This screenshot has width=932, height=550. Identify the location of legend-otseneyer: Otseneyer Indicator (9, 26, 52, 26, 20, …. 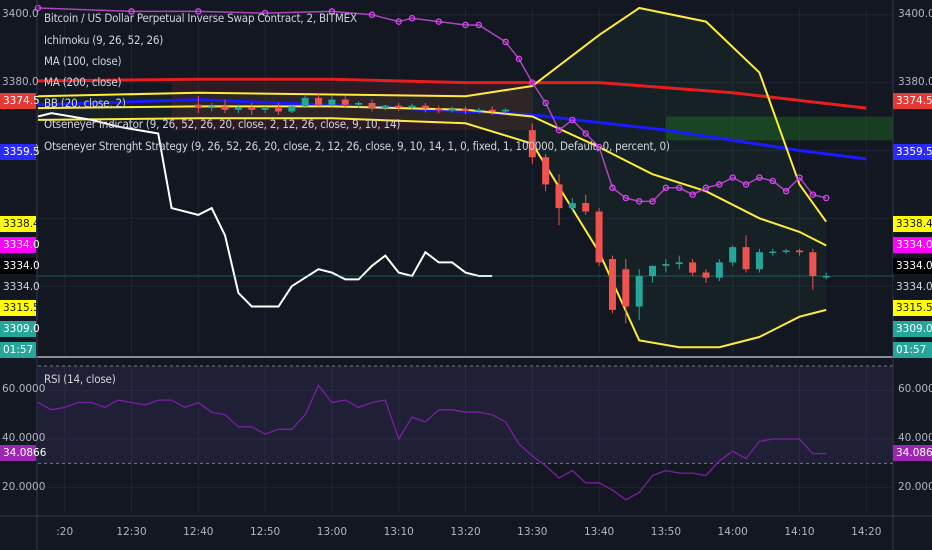
(222, 124).